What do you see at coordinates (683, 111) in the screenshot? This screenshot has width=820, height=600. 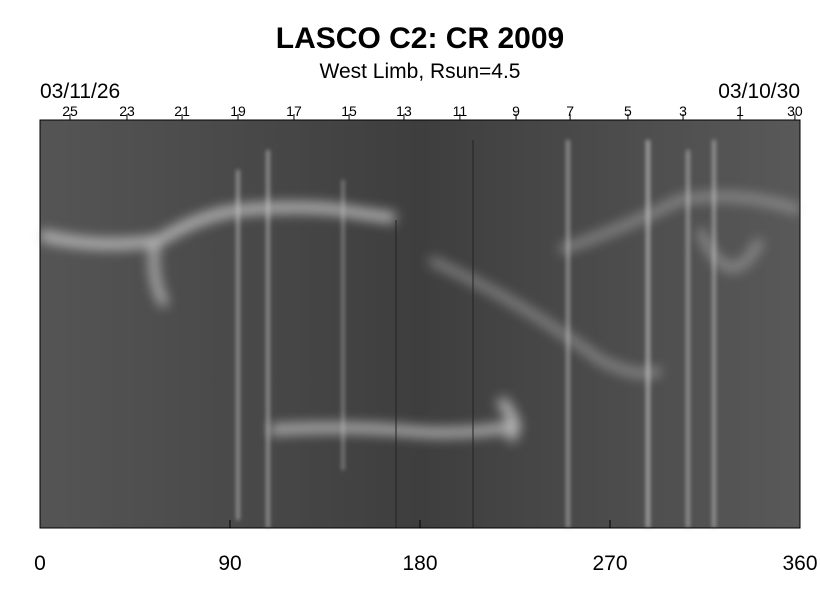 I see `top-tick-label: 3` at bounding box center [683, 111].